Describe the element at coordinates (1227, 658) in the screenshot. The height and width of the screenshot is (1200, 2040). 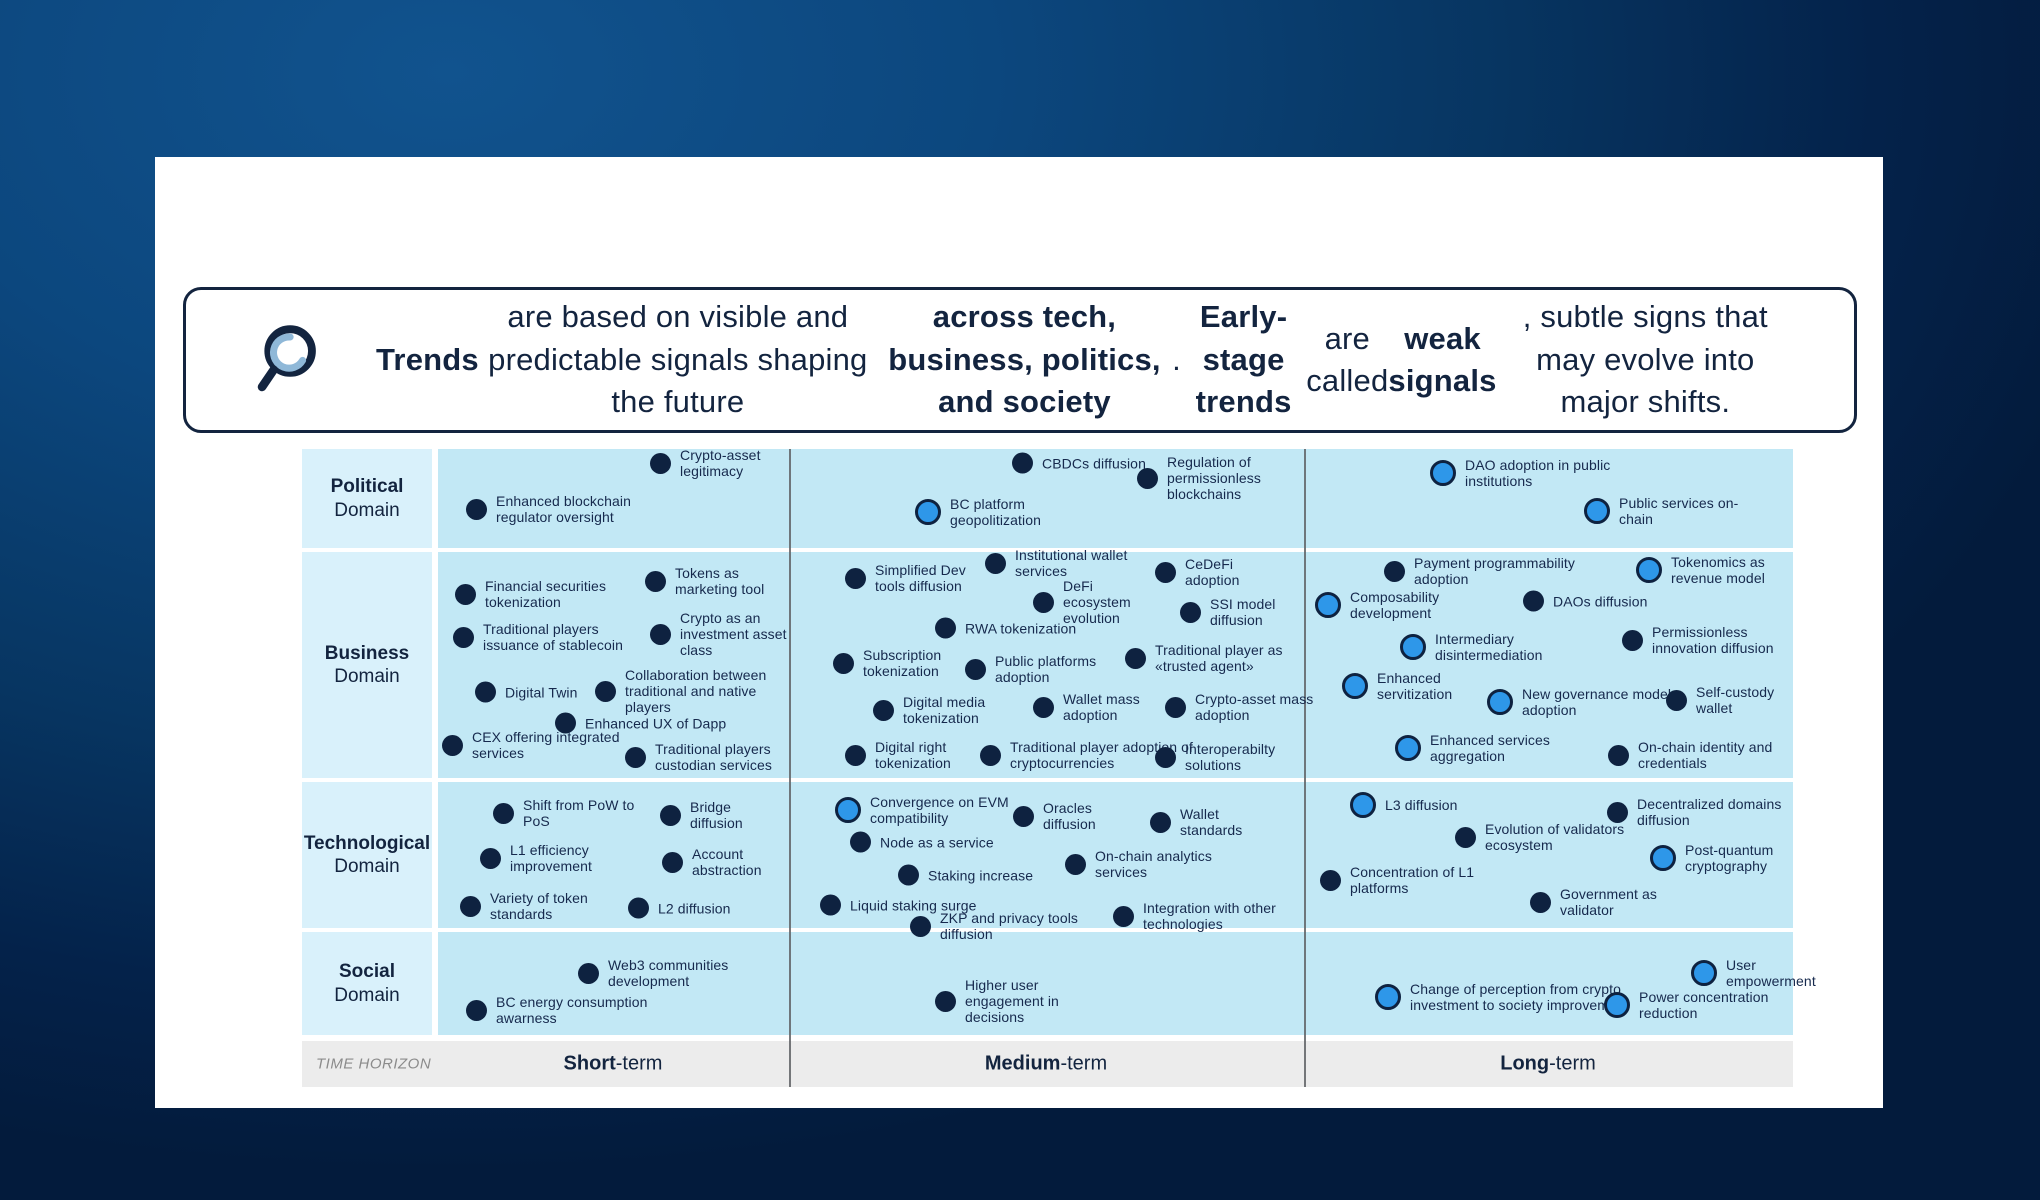
I see `trend-item: Traditional player as «trusted agent»` at that location.